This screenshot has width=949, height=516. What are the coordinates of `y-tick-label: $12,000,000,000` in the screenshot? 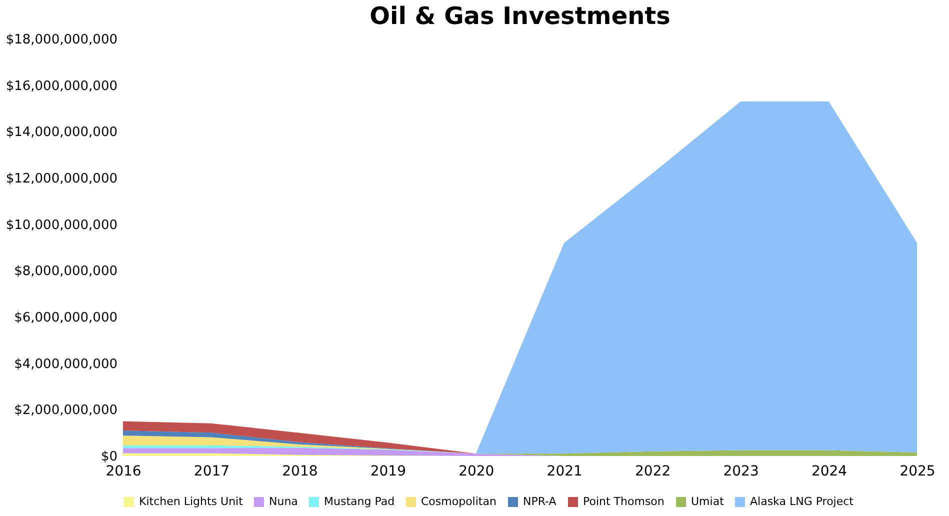 It's located at (62, 179).